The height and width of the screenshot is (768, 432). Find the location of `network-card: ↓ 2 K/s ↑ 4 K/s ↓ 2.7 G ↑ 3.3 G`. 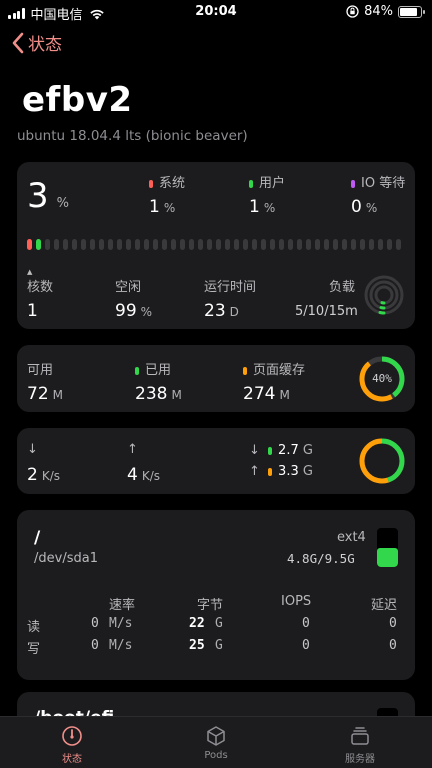

network-card: ↓ 2 K/s ↑ 4 K/s ↓ 2.7 G ↑ 3.3 G is located at coordinates (216, 461).